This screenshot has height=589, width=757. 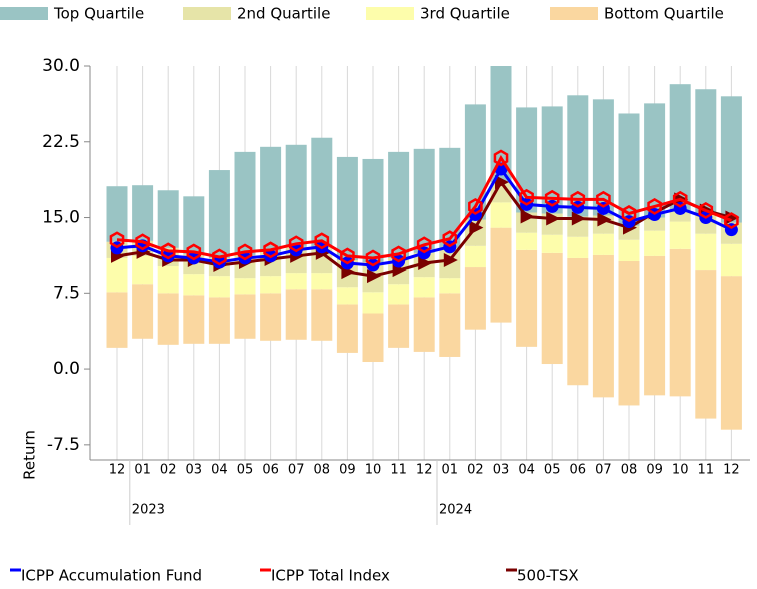 I want to click on x-tick-label: 08, so click(x=629, y=470).